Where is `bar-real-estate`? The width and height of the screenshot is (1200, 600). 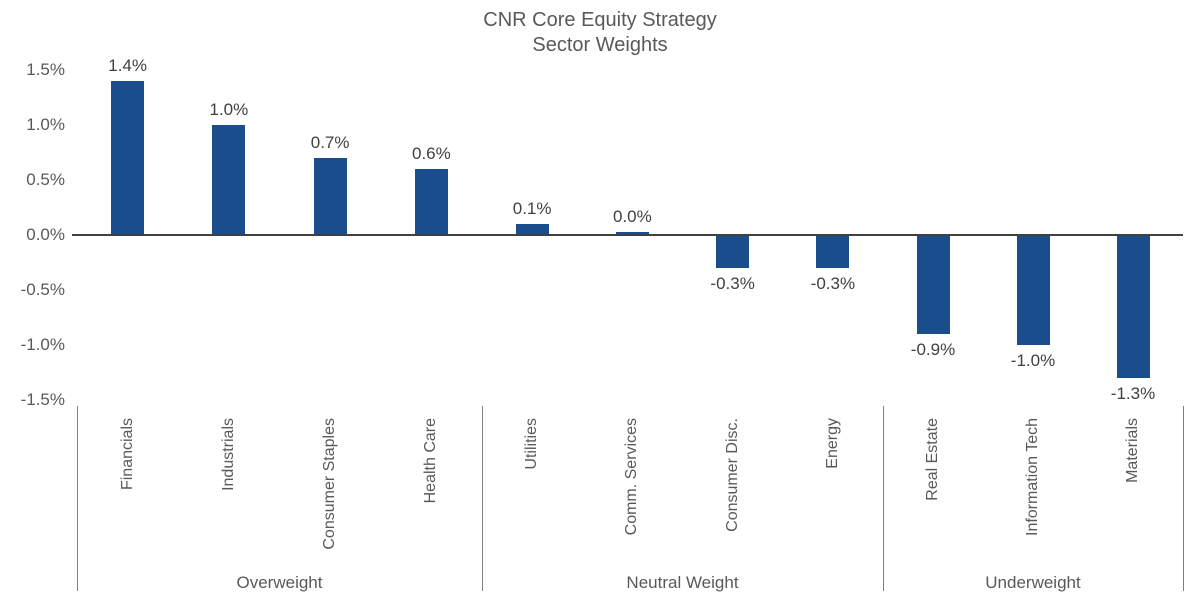 bar-real-estate is located at coordinates (933, 284).